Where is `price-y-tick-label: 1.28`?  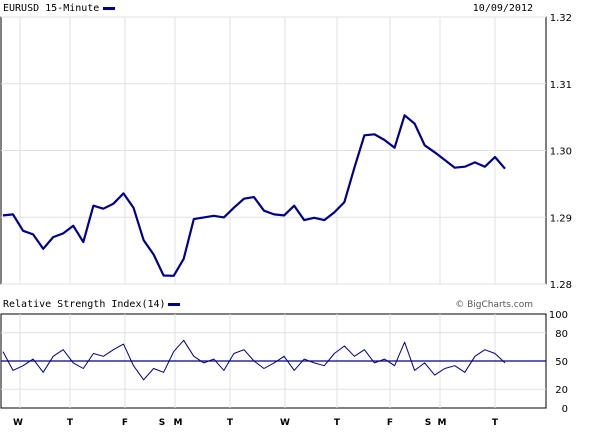
price-y-tick-label: 1.28 is located at coordinates (561, 285).